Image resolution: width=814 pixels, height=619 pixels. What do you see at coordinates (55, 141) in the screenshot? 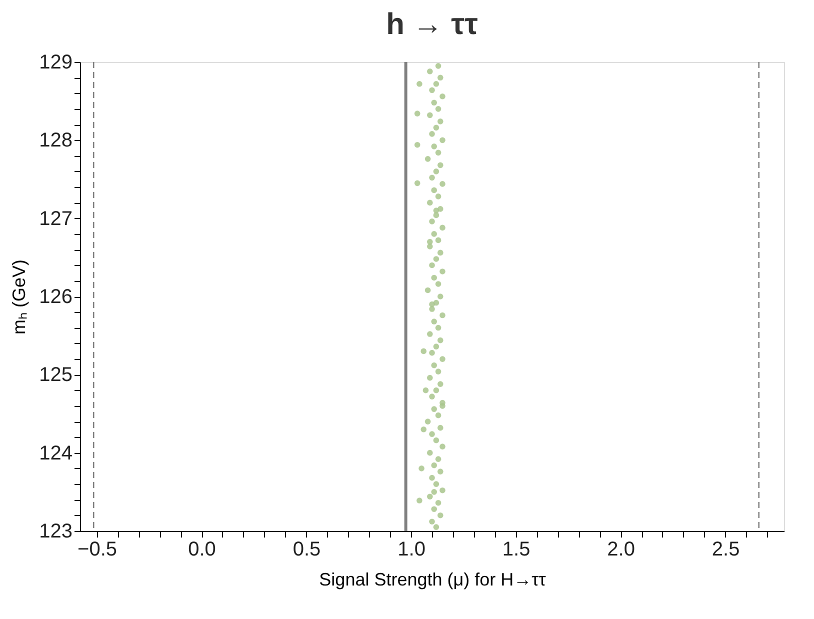
I see `y-tick-label: 128` at bounding box center [55, 141].